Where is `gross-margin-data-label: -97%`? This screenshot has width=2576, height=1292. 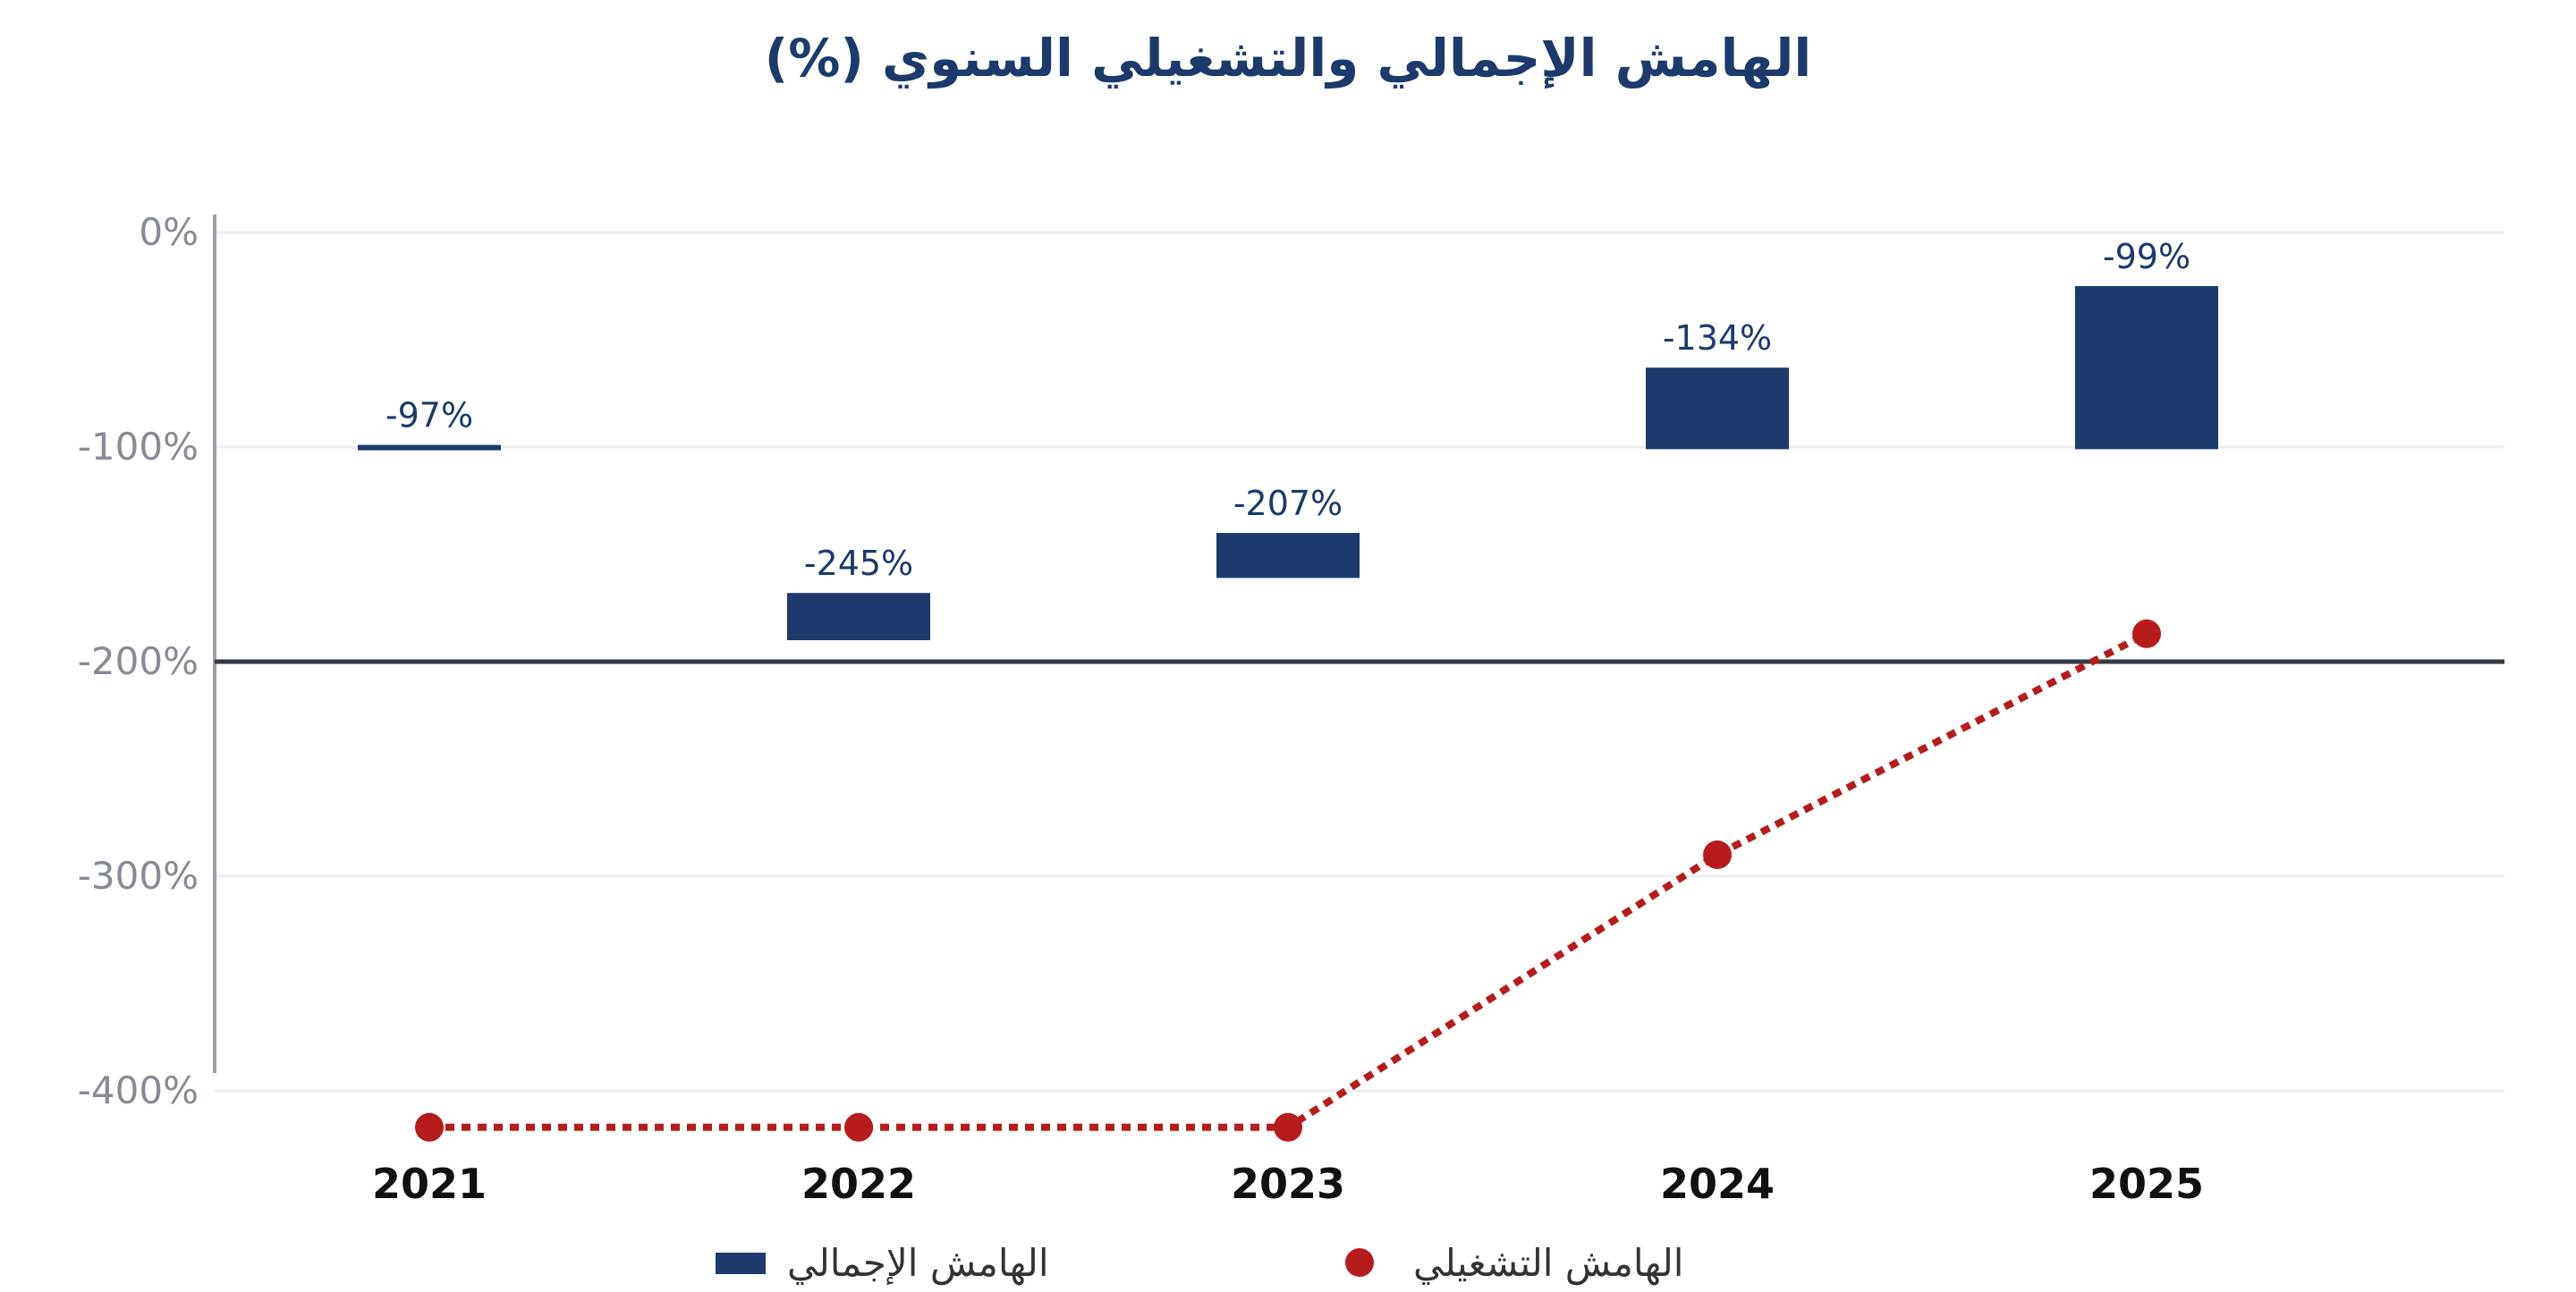 gross-margin-data-label: -97% is located at coordinates (429, 415).